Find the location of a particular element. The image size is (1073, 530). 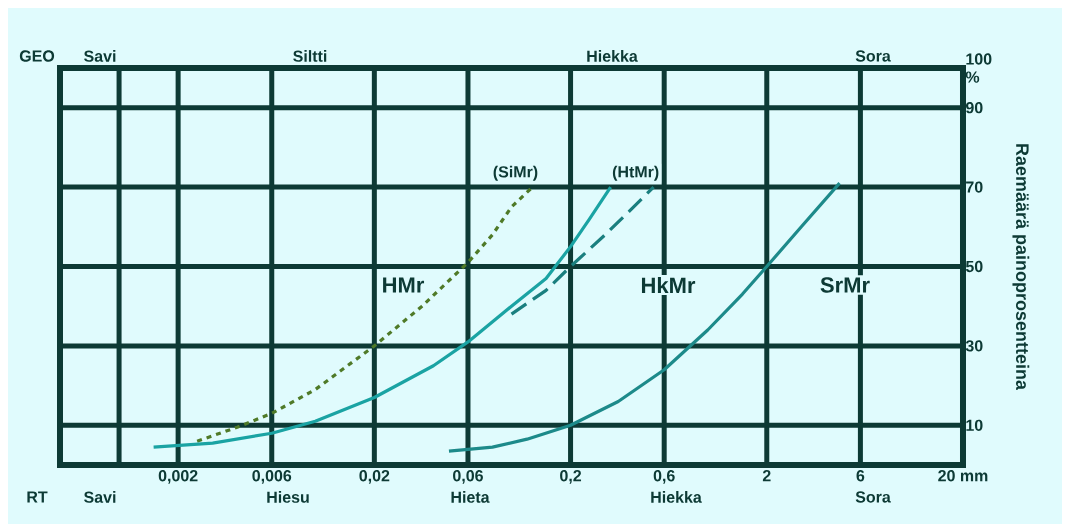

text: RT is located at coordinates (37, 497).